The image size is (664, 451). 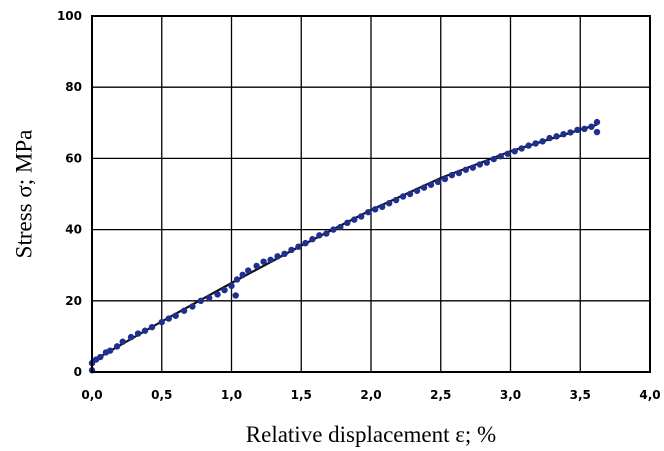 I want to click on y-tick-label: 20, so click(x=73, y=301).